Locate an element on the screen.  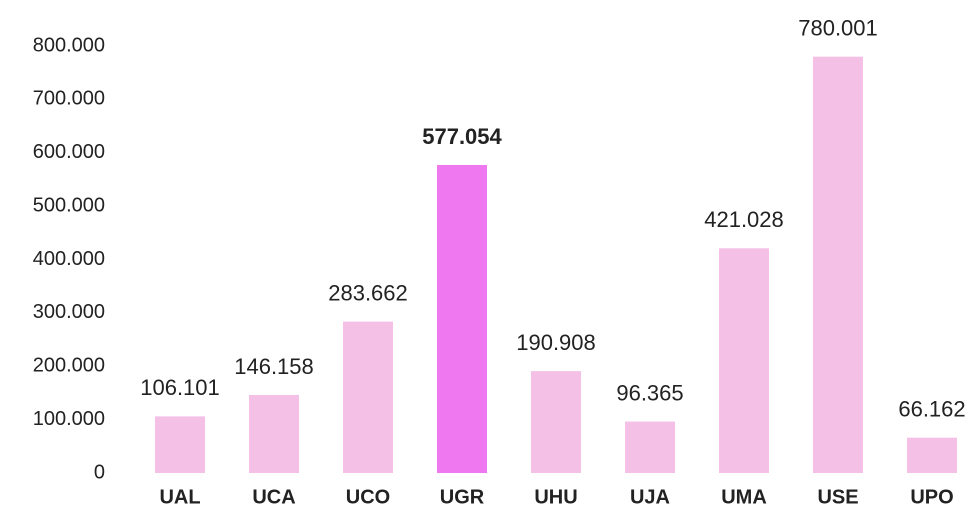
y-tick-label: 700.000 is located at coordinates (69, 99).